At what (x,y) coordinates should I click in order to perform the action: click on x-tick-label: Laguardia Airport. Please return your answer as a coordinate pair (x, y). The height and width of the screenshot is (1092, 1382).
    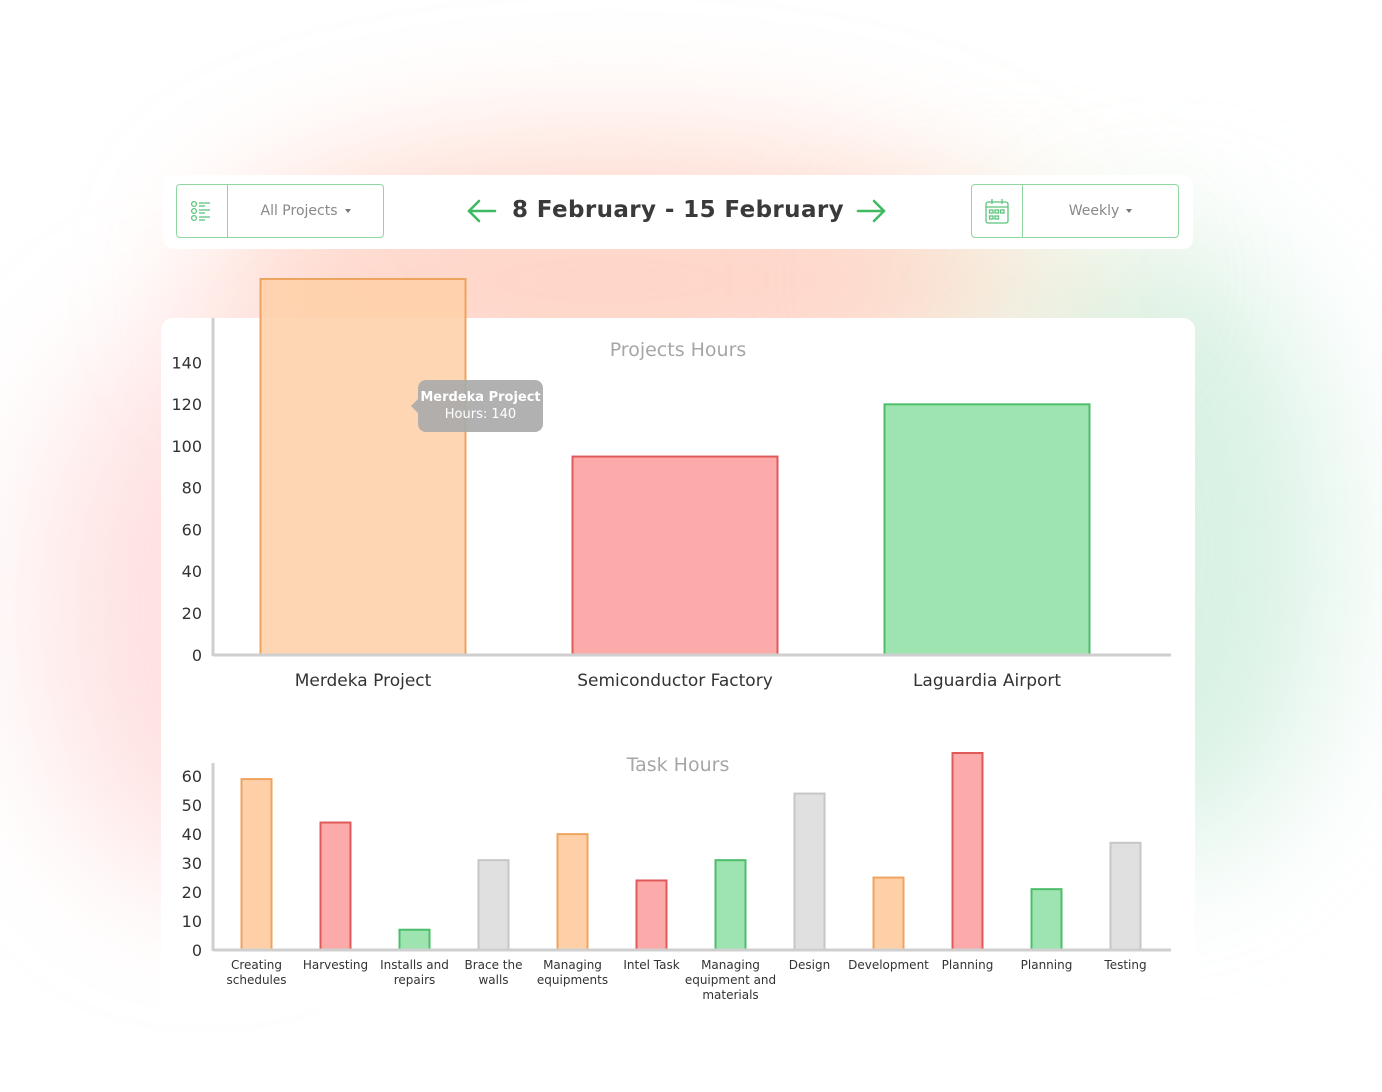
    Looking at the image, I should click on (987, 681).